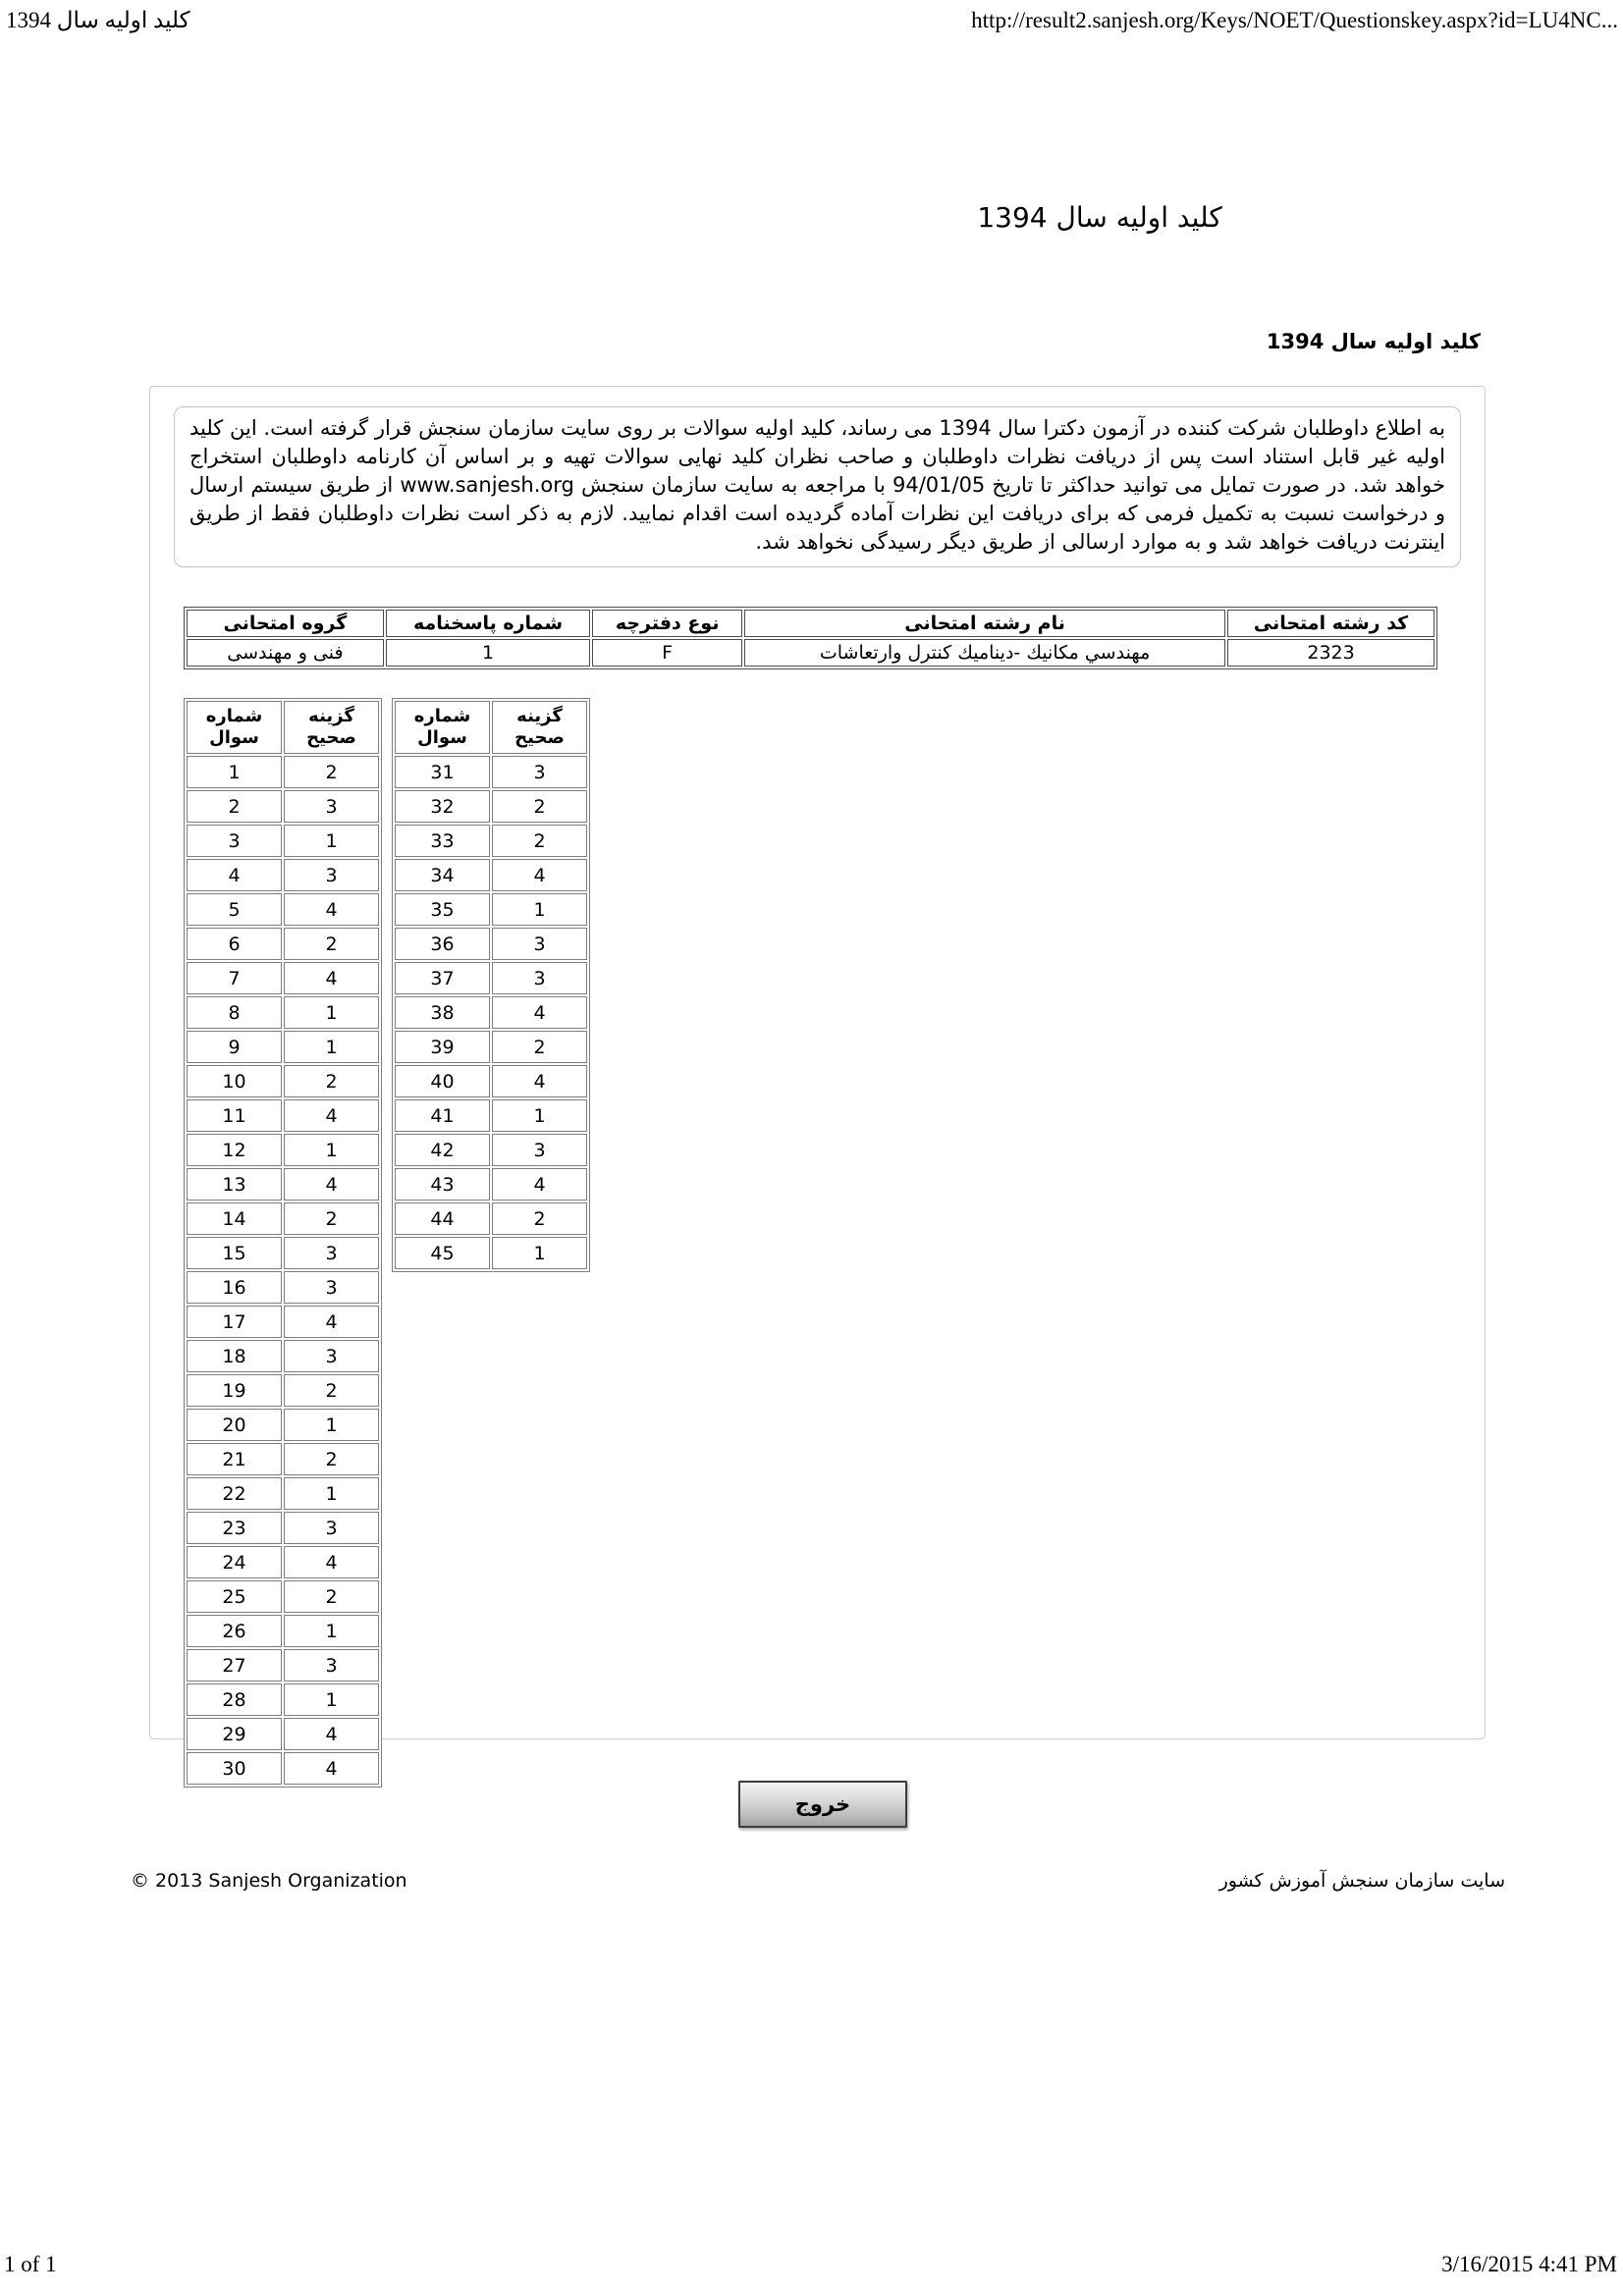 The image size is (1623, 2296). Describe the element at coordinates (269, 1881) in the screenshot. I see `copyright-text: © 2013 Sanjesh Organization` at that location.